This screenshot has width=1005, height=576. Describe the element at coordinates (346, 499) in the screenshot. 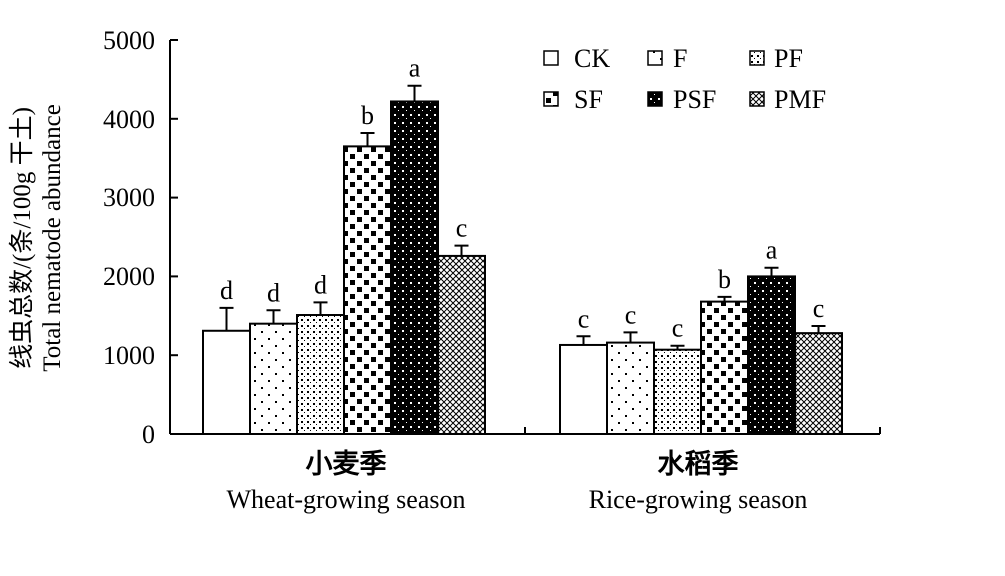

I see `category-label-en: Wheat-growing season` at that location.